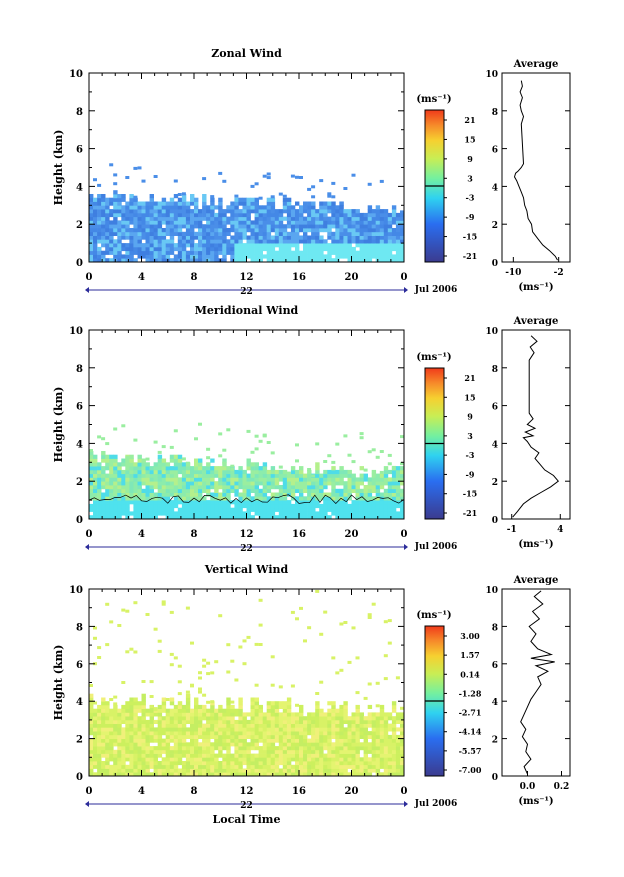  I want to click on day-label: 22, so click(246, 549).